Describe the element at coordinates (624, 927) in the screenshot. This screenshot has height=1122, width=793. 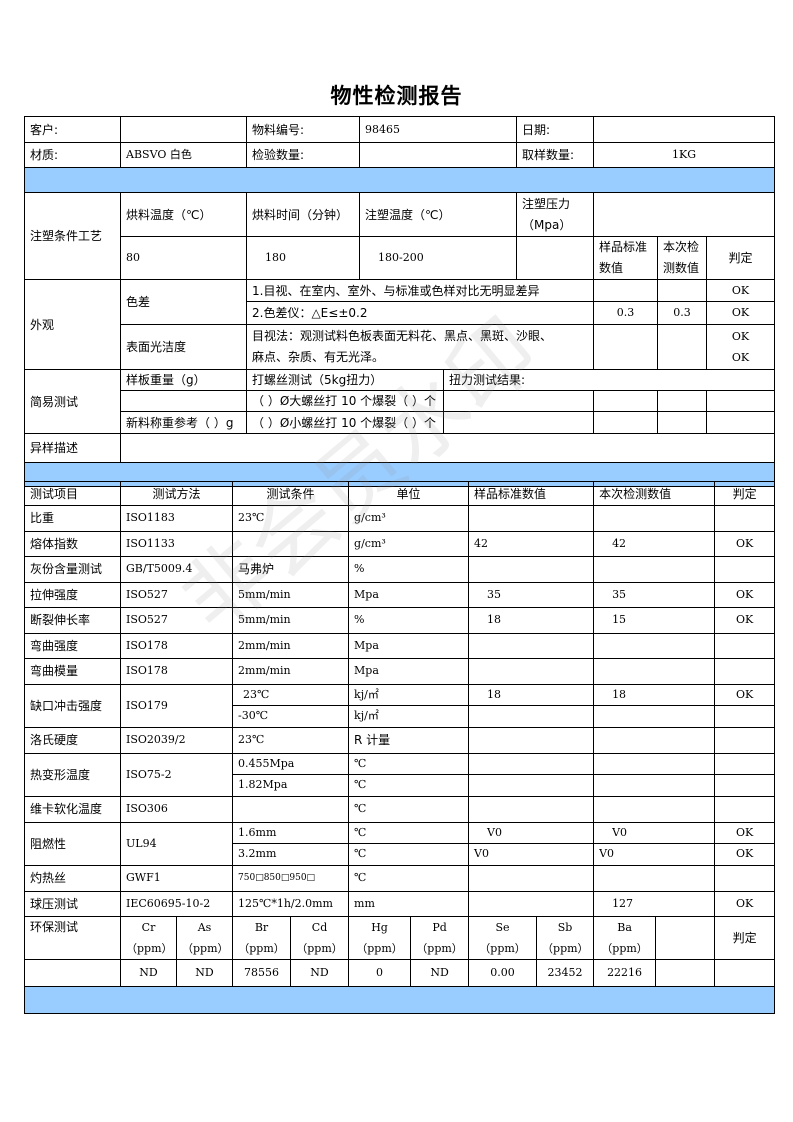
I see `env-element: Ba` at that location.